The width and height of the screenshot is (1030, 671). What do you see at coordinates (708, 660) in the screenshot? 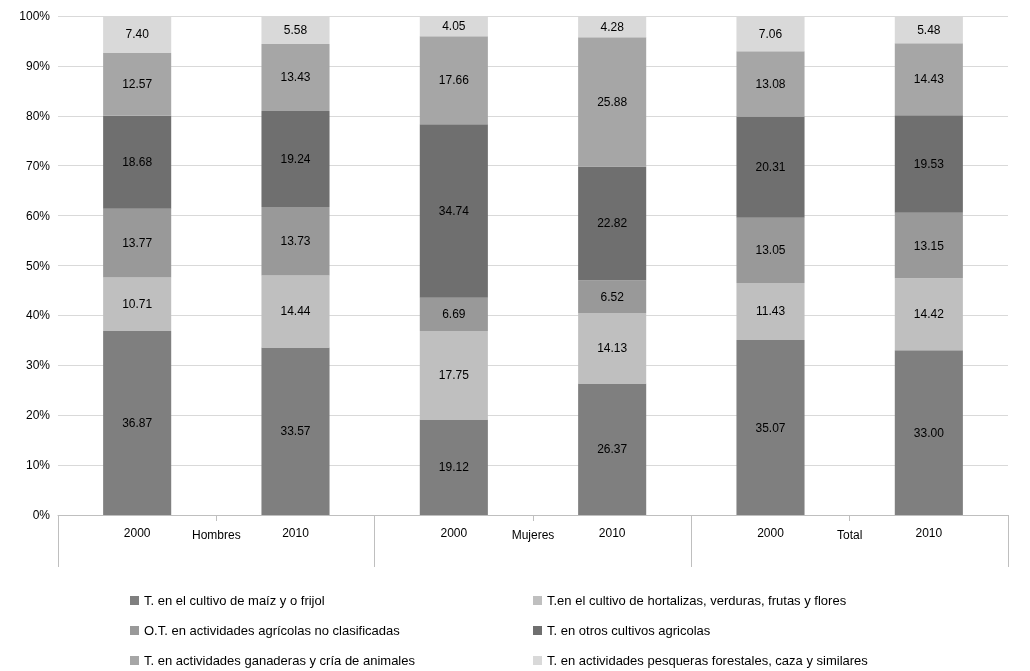
I see `legend-label: T. en actividades pesqueras forestales, caza y similares` at bounding box center [708, 660].